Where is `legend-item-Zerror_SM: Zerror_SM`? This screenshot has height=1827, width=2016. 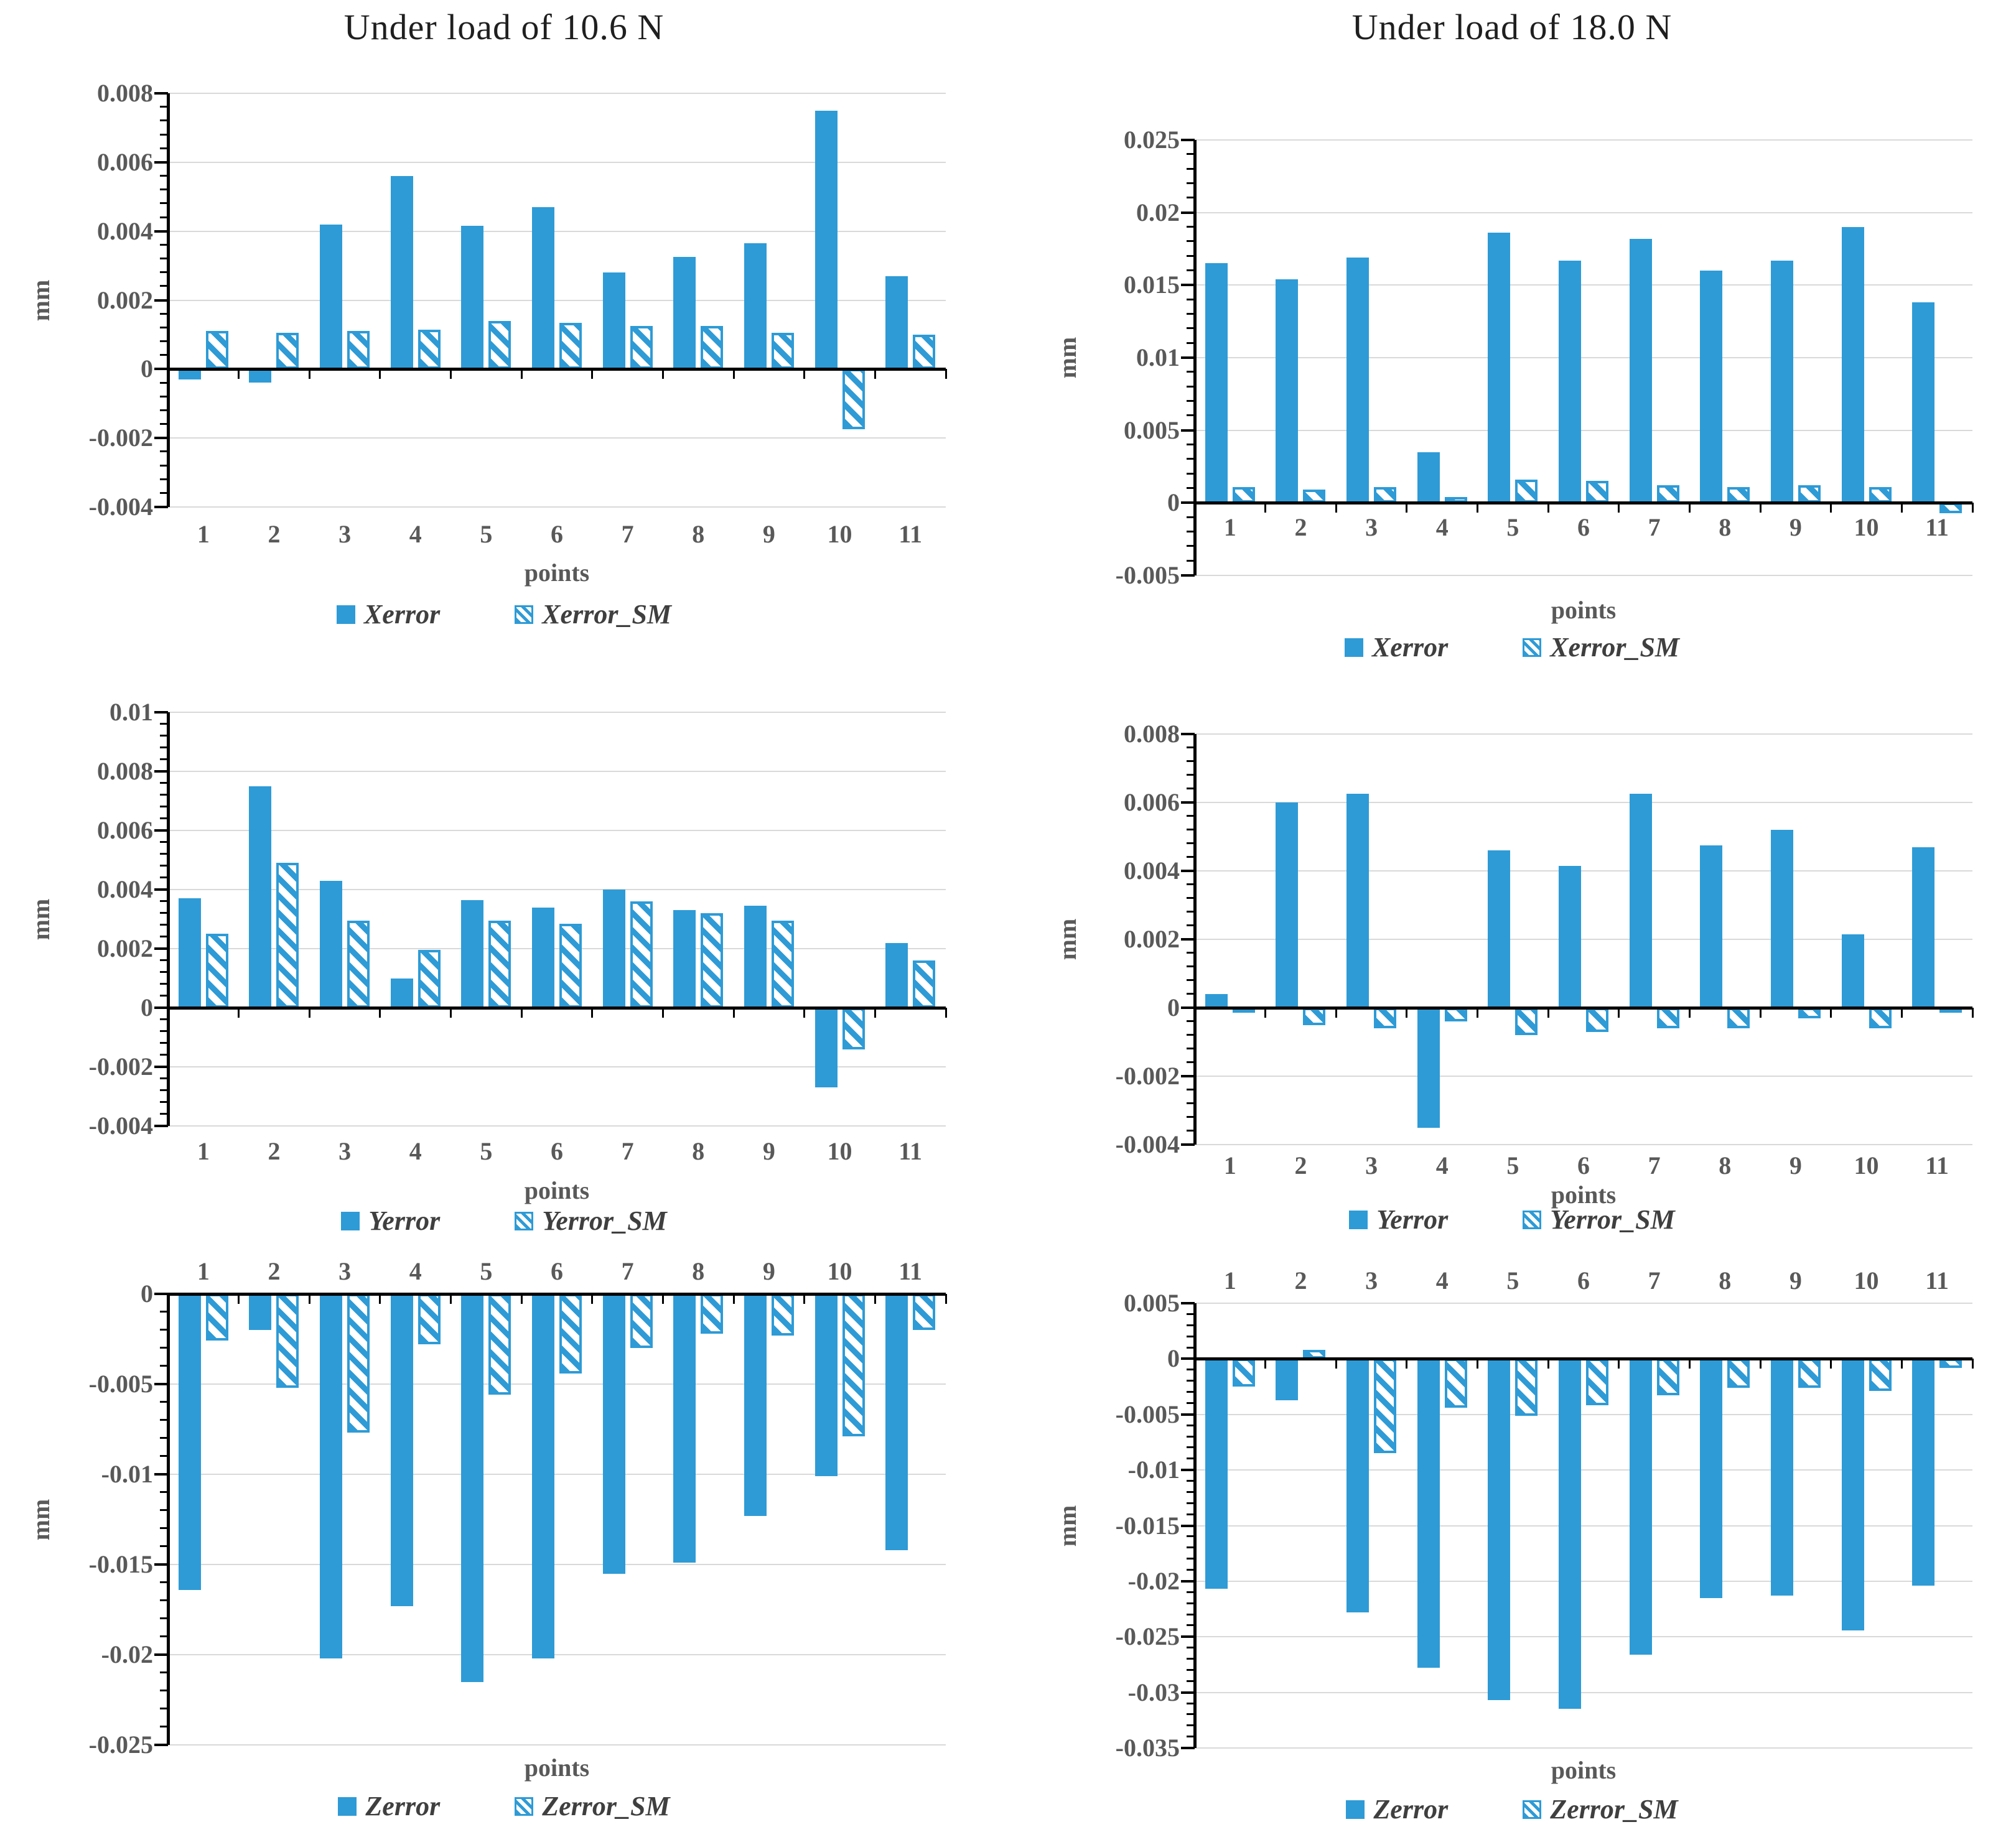 legend-item-Zerror_SM: Zerror_SM is located at coordinates (1601, 1809).